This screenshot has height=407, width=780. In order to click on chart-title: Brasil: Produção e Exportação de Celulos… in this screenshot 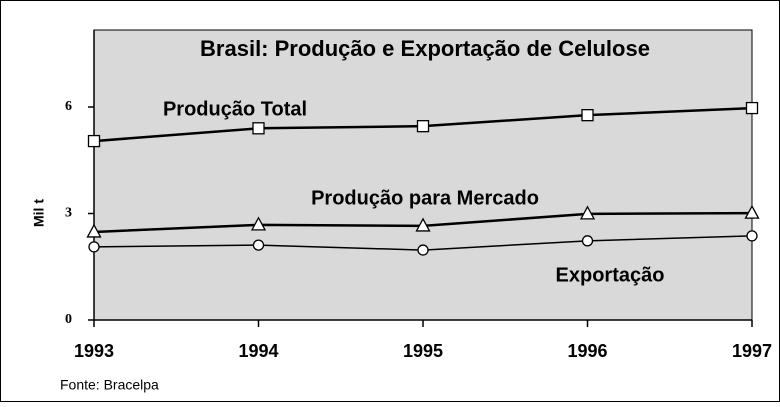, I will do `click(425, 48)`.